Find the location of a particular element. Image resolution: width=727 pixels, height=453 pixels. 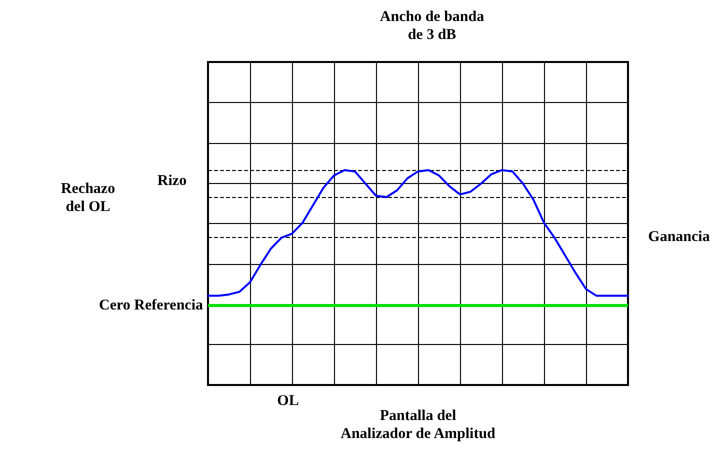

text: Ganancia is located at coordinates (679, 237).